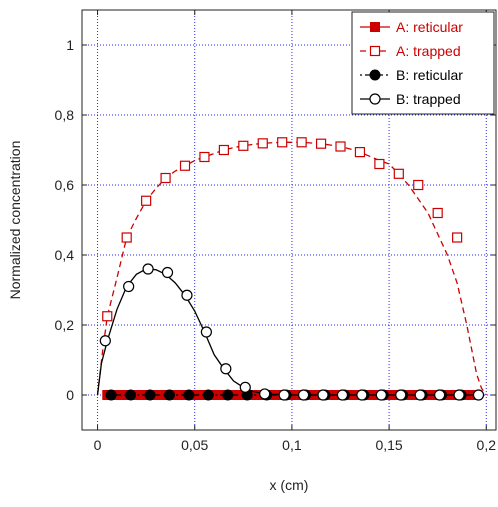 The image size is (498, 507). Describe the element at coordinates (429, 75) in the screenshot. I see `legend-label: B: reticular` at that location.